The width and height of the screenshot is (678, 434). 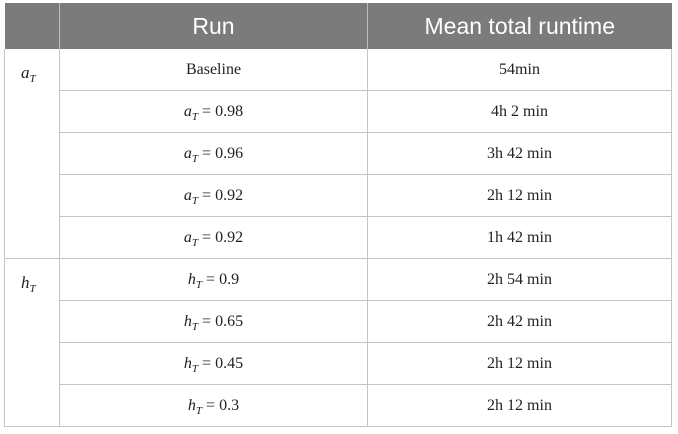 What do you see at coordinates (32, 26) in the screenshot?
I see `header-group-column` at bounding box center [32, 26].